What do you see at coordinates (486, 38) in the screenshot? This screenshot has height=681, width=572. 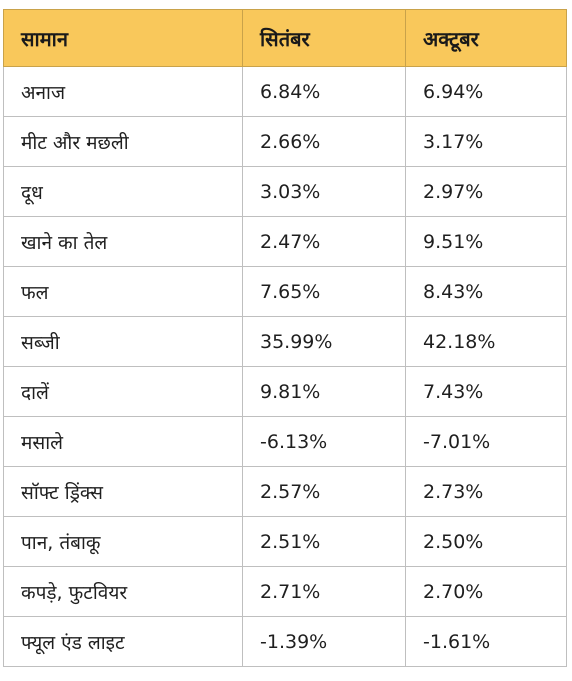 I see `column-header-october: अक्टूबर` at bounding box center [486, 38].